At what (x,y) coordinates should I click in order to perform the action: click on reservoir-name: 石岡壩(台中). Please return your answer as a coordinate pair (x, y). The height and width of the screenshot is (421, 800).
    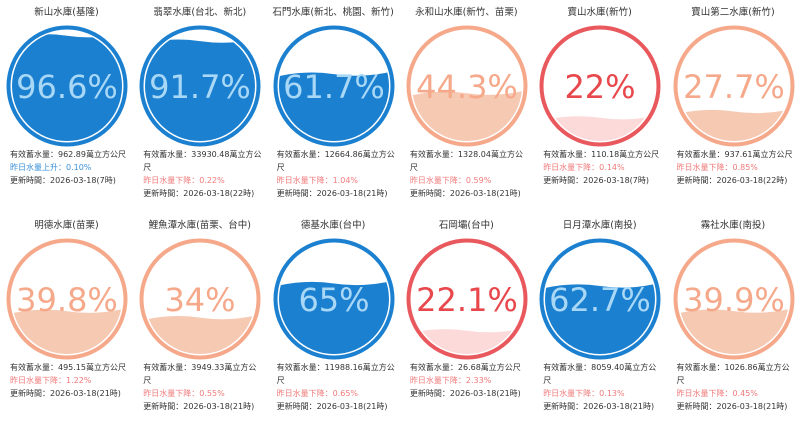
    Looking at the image, I should click on (466, 225).